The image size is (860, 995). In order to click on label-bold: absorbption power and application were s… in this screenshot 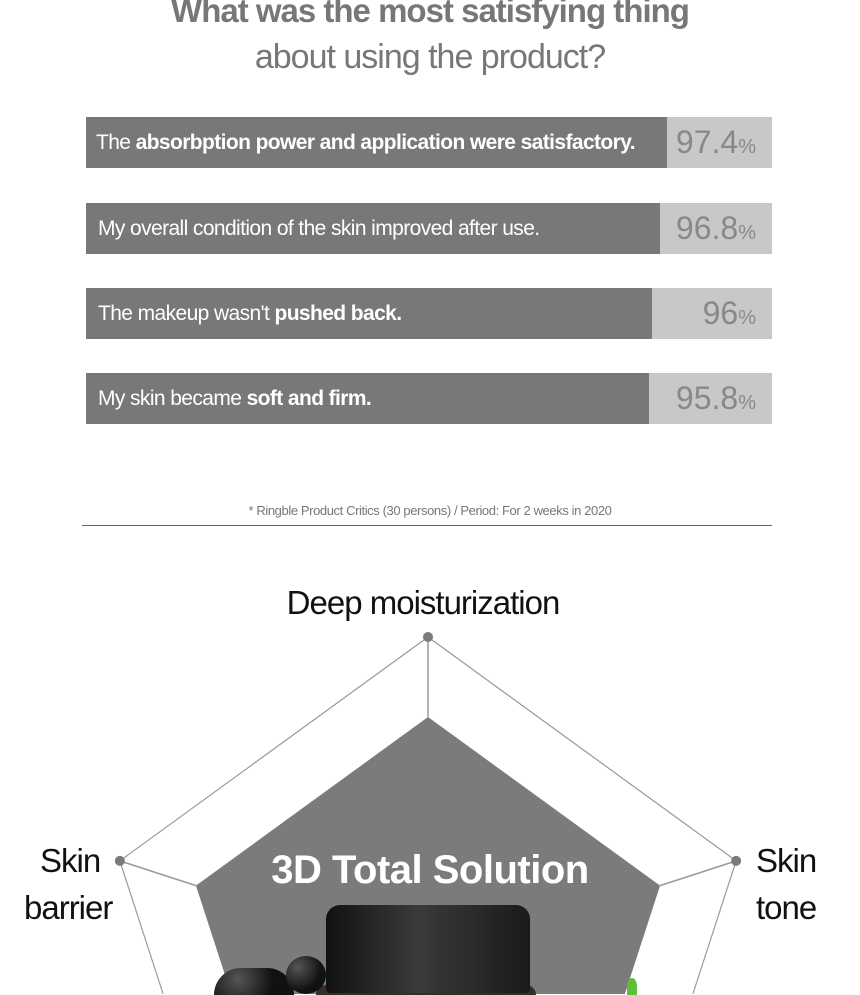, I will do `click(385, 142)`.